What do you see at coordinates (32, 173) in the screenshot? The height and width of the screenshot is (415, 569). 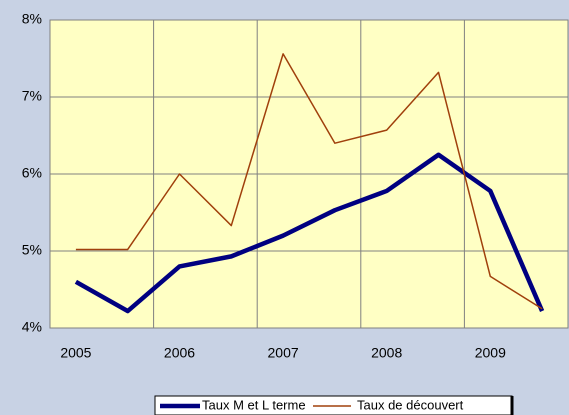 I see `y-tick-label: 6%` at bounding box center [32, 173].